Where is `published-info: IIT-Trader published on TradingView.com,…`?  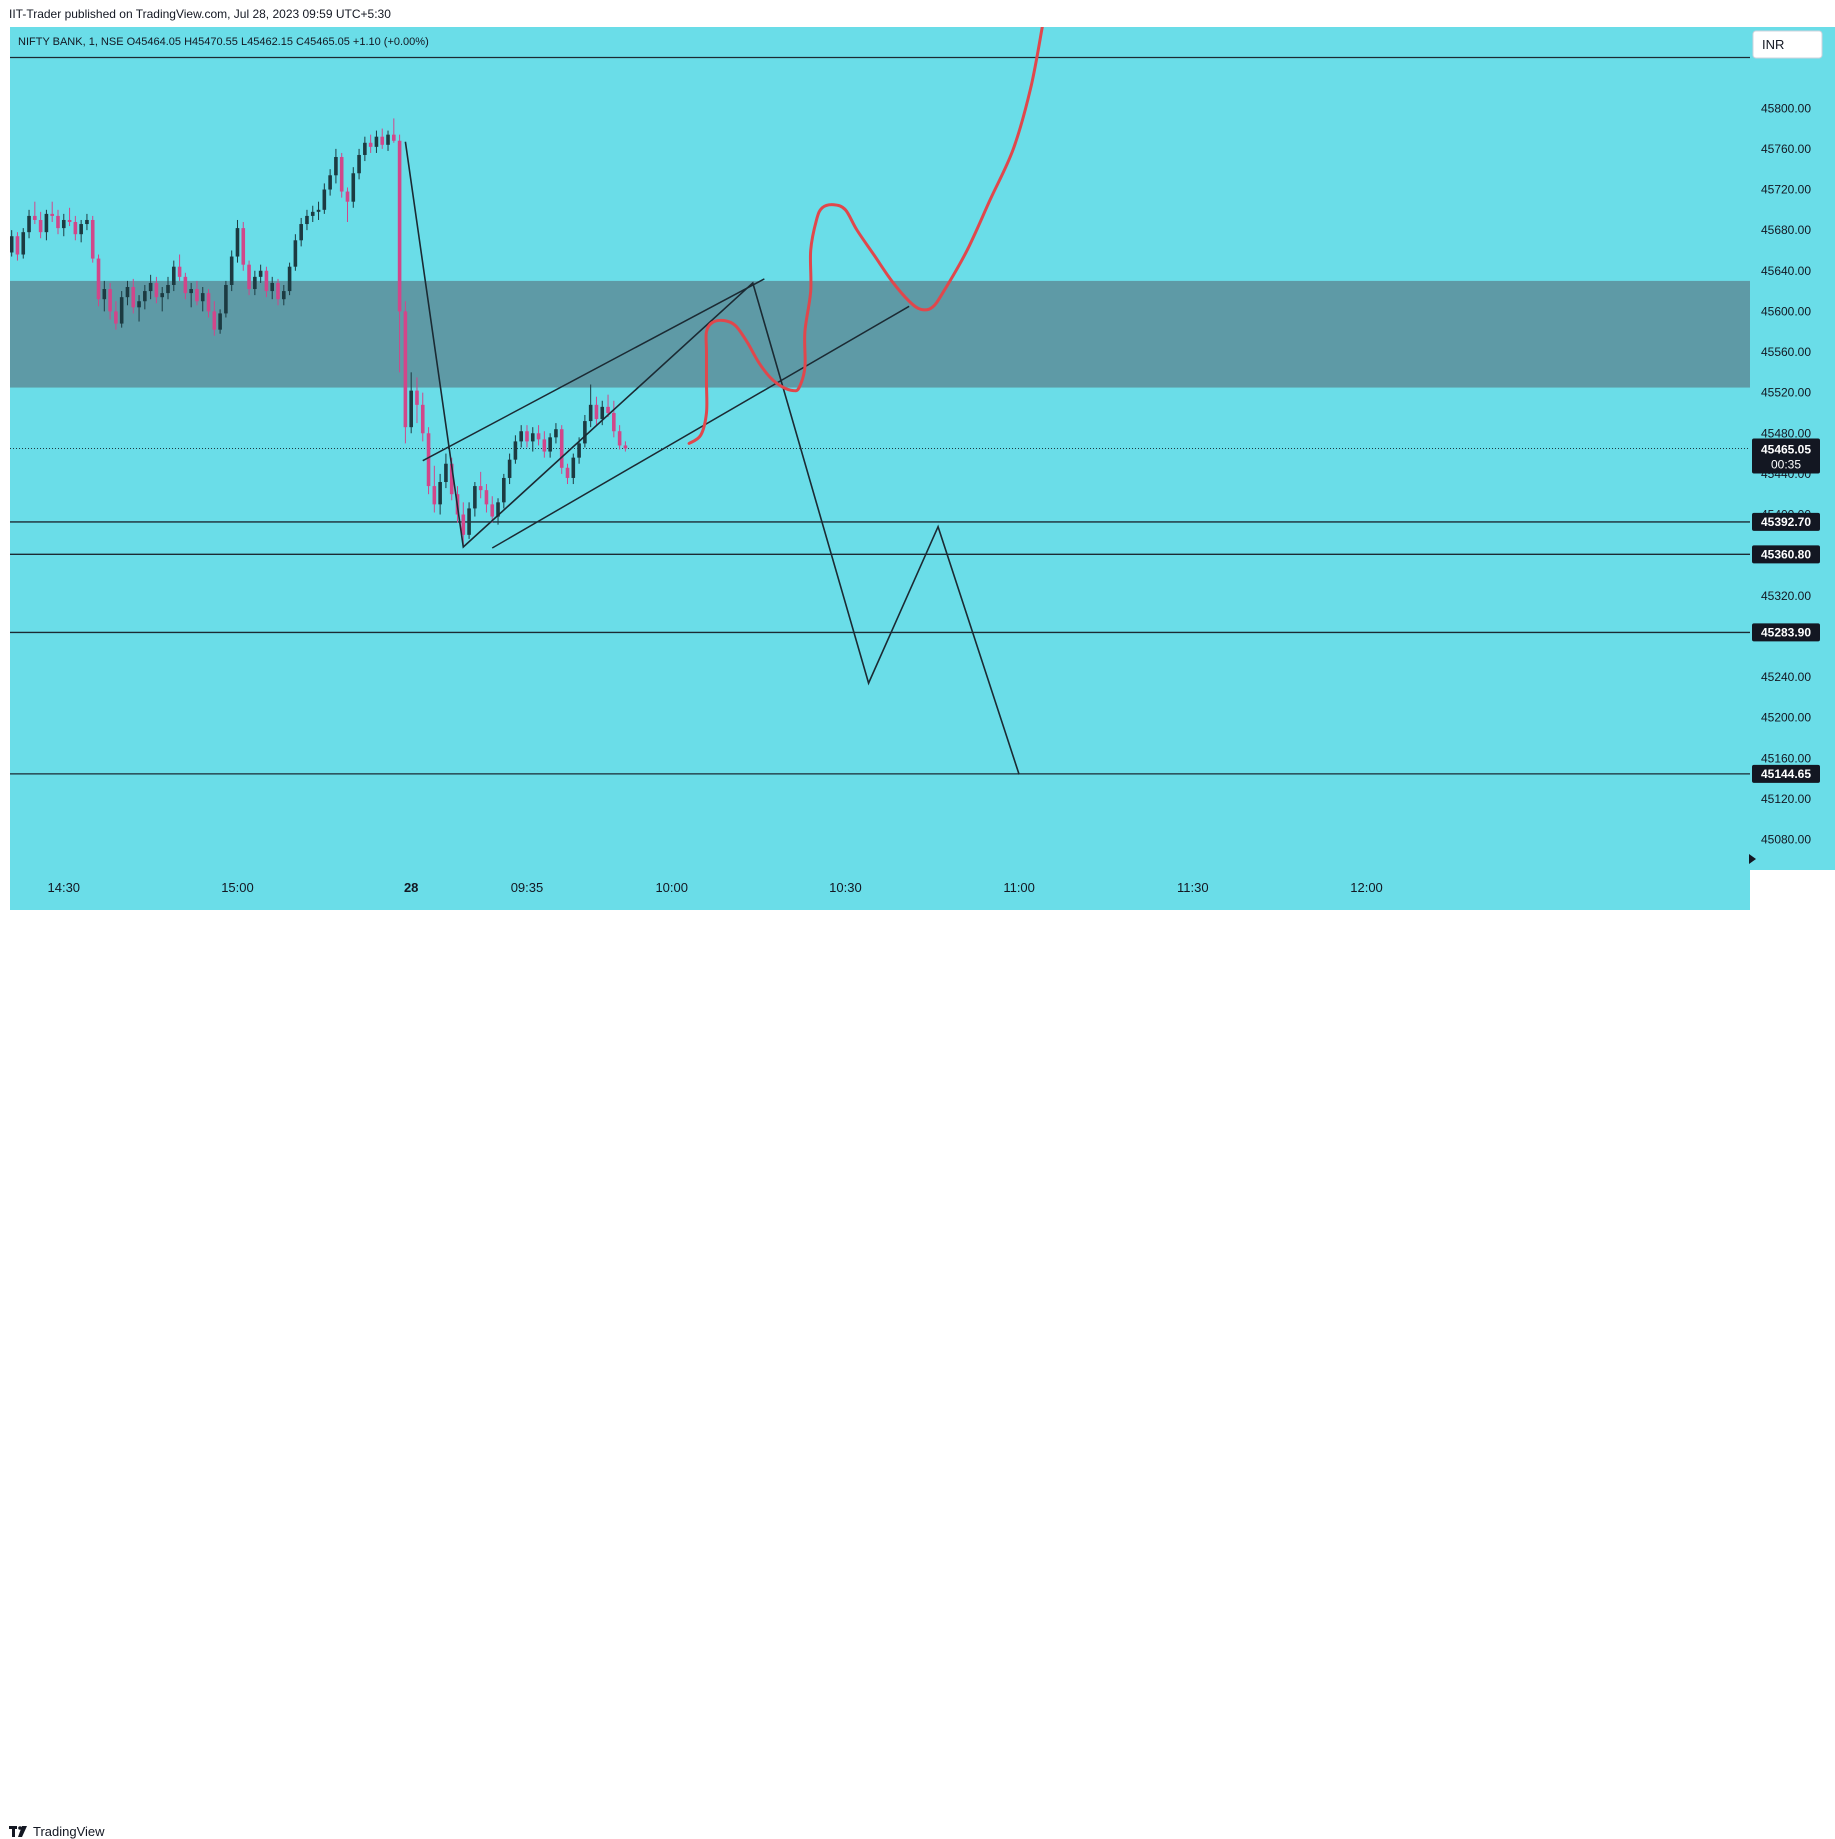 published-info: IIT-Trader published on TradingView.com,… is located at coordinates (200, 14).